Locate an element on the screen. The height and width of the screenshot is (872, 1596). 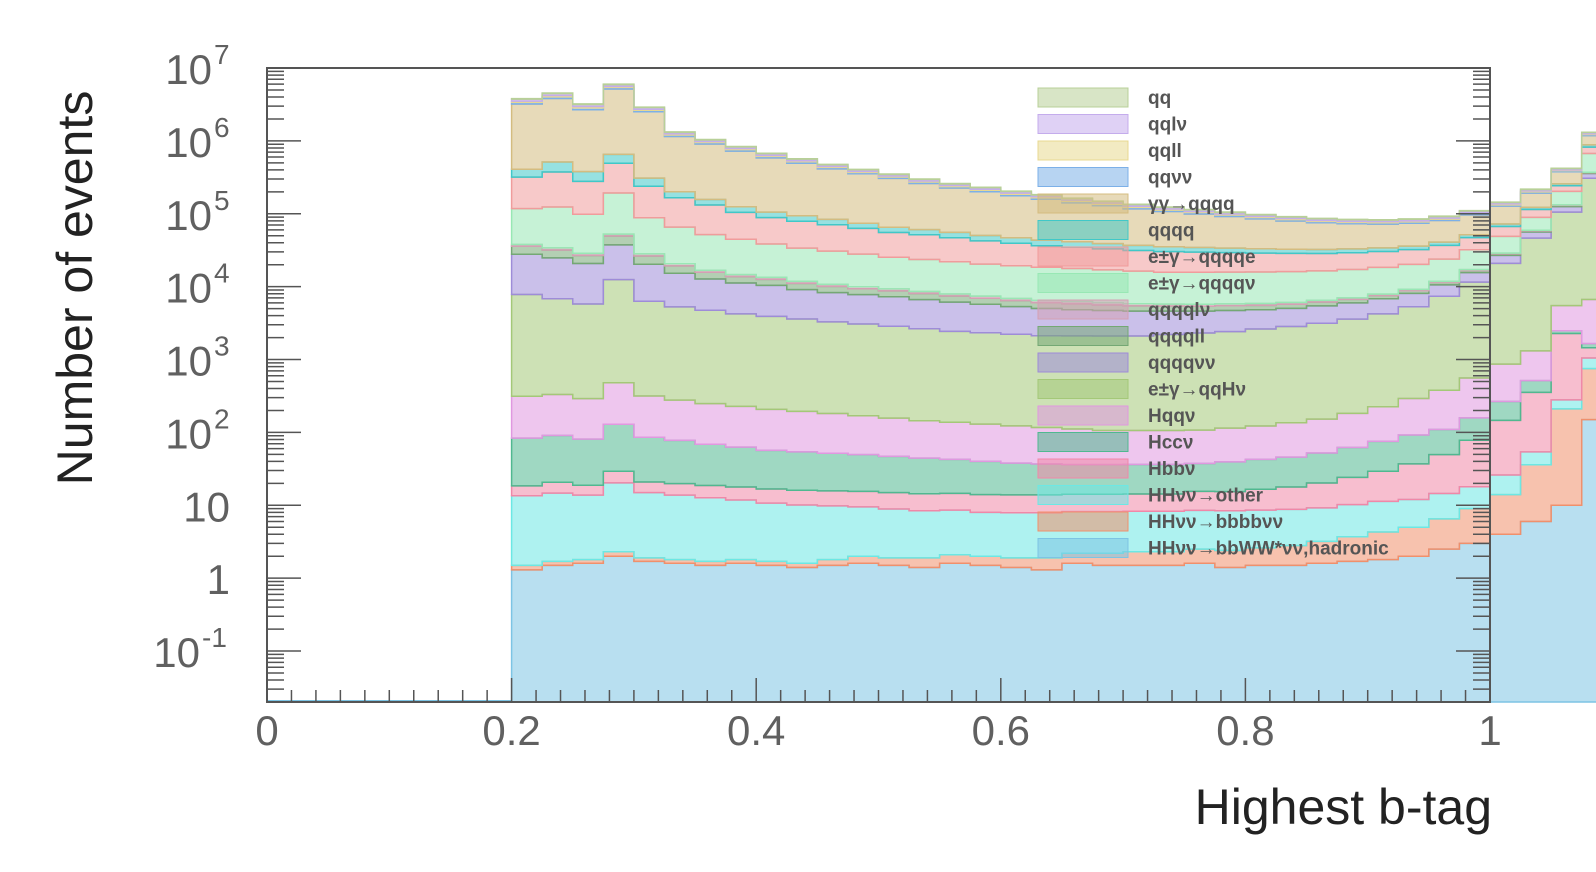
y-tick-exponent: 3 is located at coordinates (222, 346).